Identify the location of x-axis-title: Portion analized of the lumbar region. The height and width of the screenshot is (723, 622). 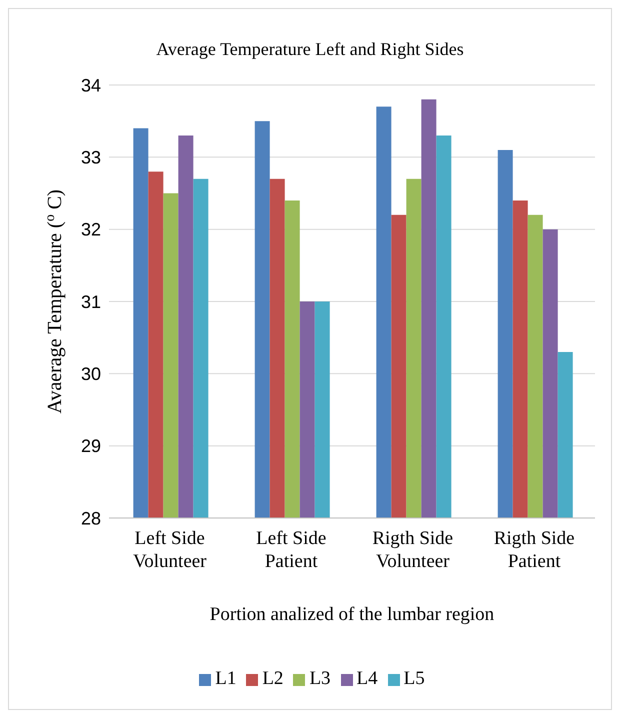
(352, 614).